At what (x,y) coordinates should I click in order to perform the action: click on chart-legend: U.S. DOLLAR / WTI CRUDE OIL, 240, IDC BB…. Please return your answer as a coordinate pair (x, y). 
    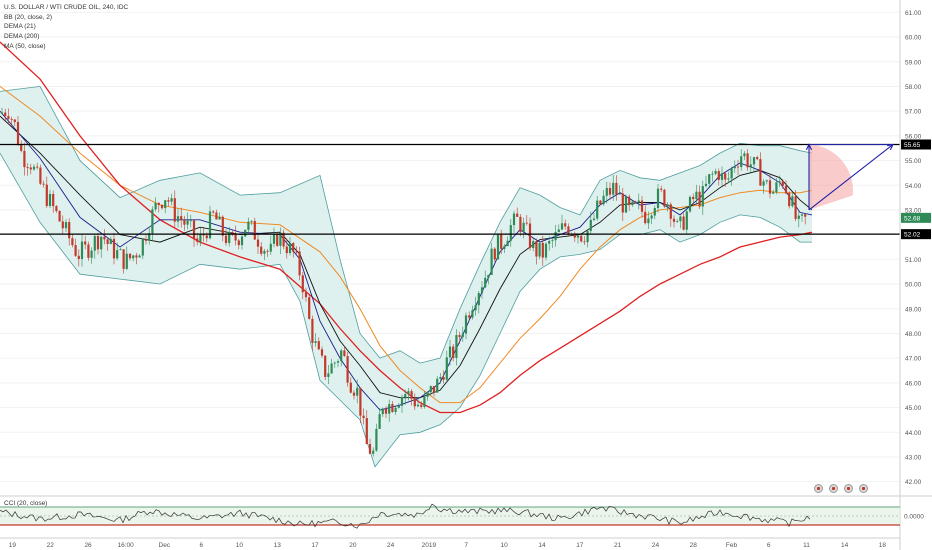
    Looking at the image, I should click on (66, 27).